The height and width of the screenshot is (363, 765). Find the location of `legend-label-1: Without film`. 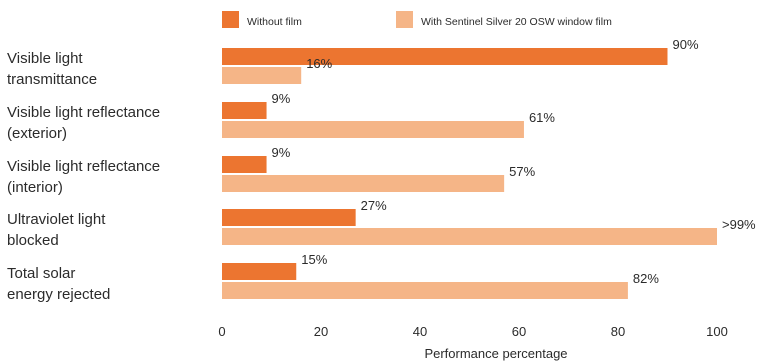

legend-label-1: Without film is located at coordinates (274, 22).